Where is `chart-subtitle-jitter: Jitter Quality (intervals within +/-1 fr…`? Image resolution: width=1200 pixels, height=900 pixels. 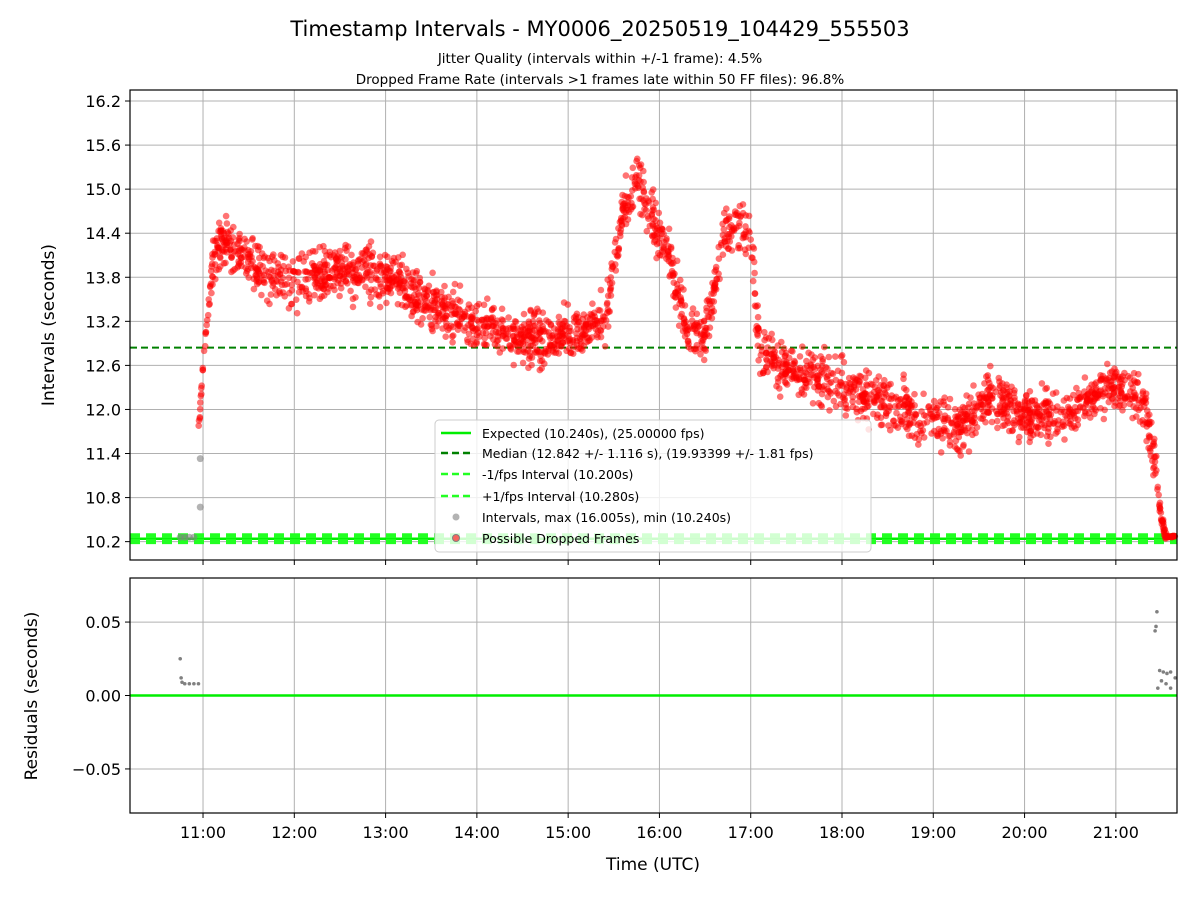 chart-subtitle-jitter: Jitter Quality (intervals within +/-1 fr… is located at coordinates (600, 59).